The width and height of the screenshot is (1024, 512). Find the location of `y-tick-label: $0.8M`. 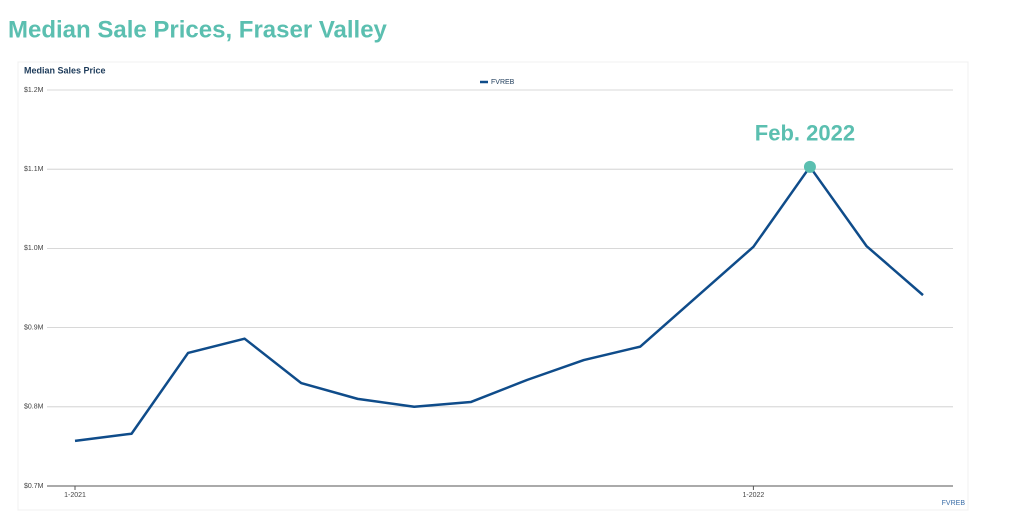

y-tick-label: $0.8M is located at coordinates (34, 407).